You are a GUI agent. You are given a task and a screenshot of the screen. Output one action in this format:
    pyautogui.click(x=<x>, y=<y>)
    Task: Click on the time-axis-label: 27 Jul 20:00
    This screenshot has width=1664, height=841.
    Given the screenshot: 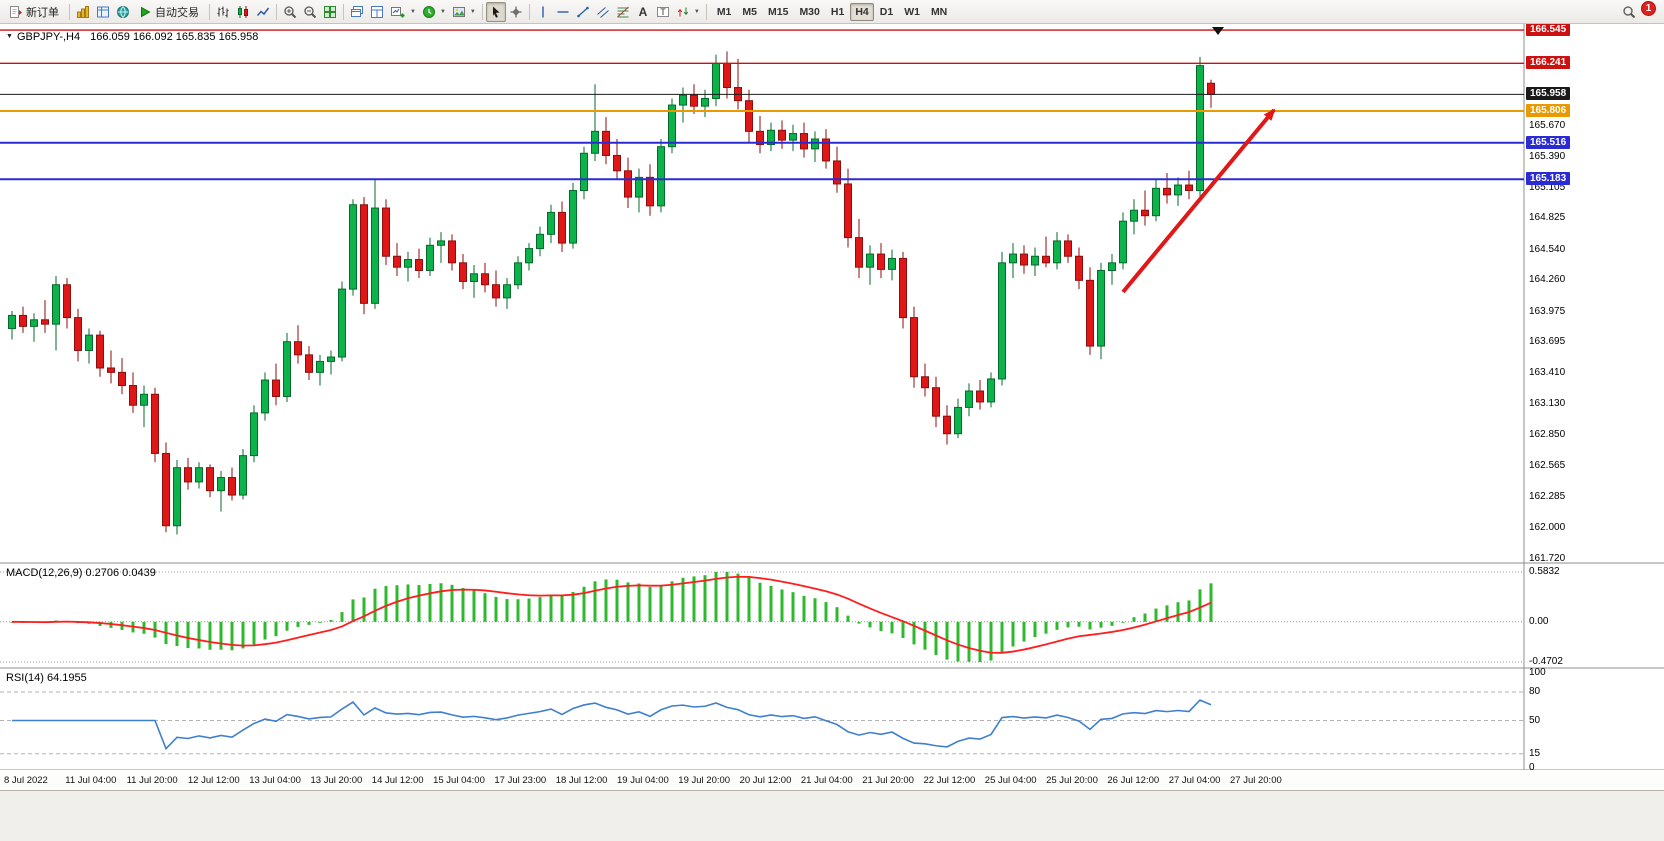 What is the action you would take?
    pyautogui.click(x=1256, y=780)
    